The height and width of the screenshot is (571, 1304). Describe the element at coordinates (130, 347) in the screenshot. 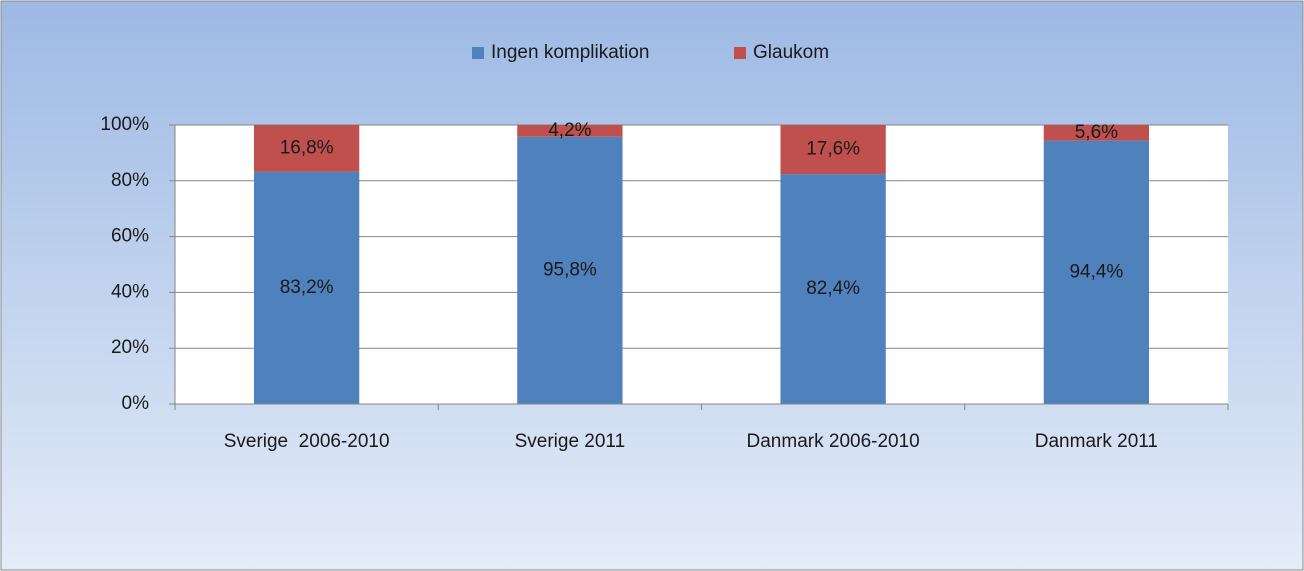

I see `y-tick-label: 20%` at that location.